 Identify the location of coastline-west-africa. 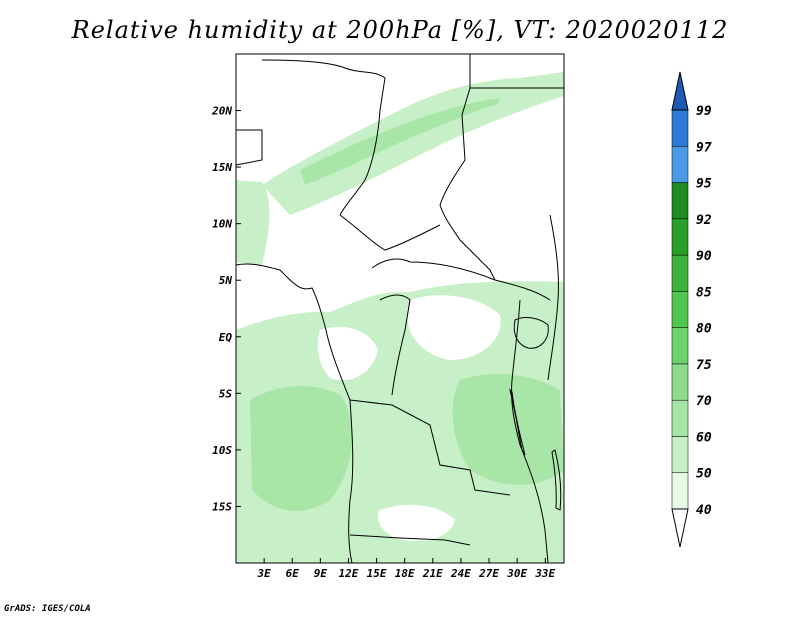
(295, 413).